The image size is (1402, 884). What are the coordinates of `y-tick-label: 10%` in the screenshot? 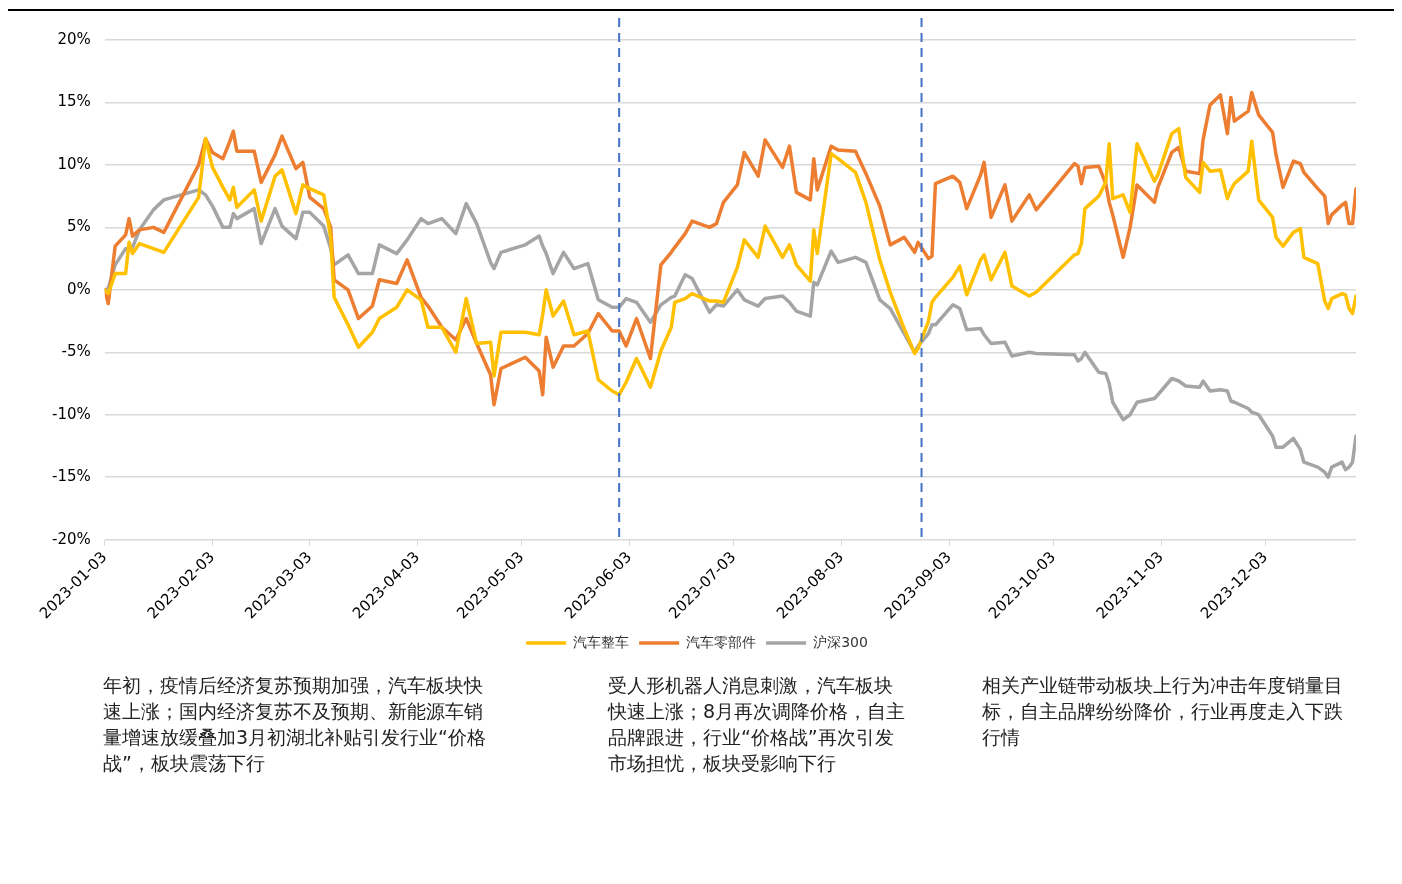 It's located at (74, 163).